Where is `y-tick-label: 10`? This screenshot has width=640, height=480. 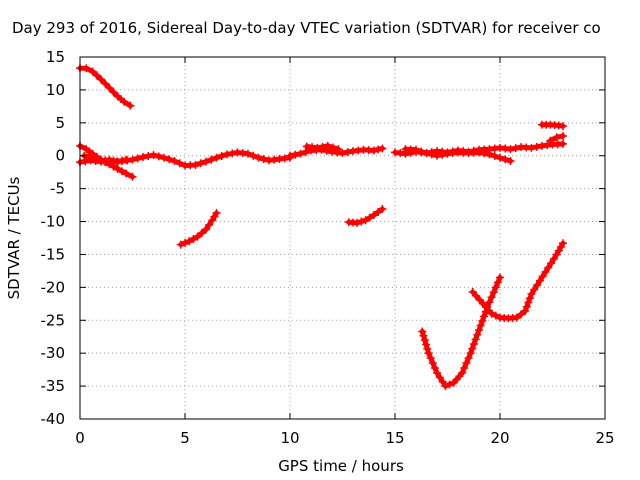 y-tick-label: 10 is located at coordinates (55, 90).